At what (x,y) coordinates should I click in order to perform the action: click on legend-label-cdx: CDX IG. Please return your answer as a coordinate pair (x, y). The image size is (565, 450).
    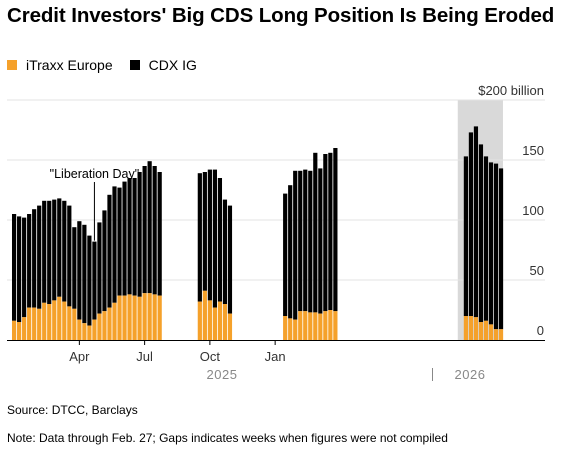
    Looking at the image, I should click on (172, 65).